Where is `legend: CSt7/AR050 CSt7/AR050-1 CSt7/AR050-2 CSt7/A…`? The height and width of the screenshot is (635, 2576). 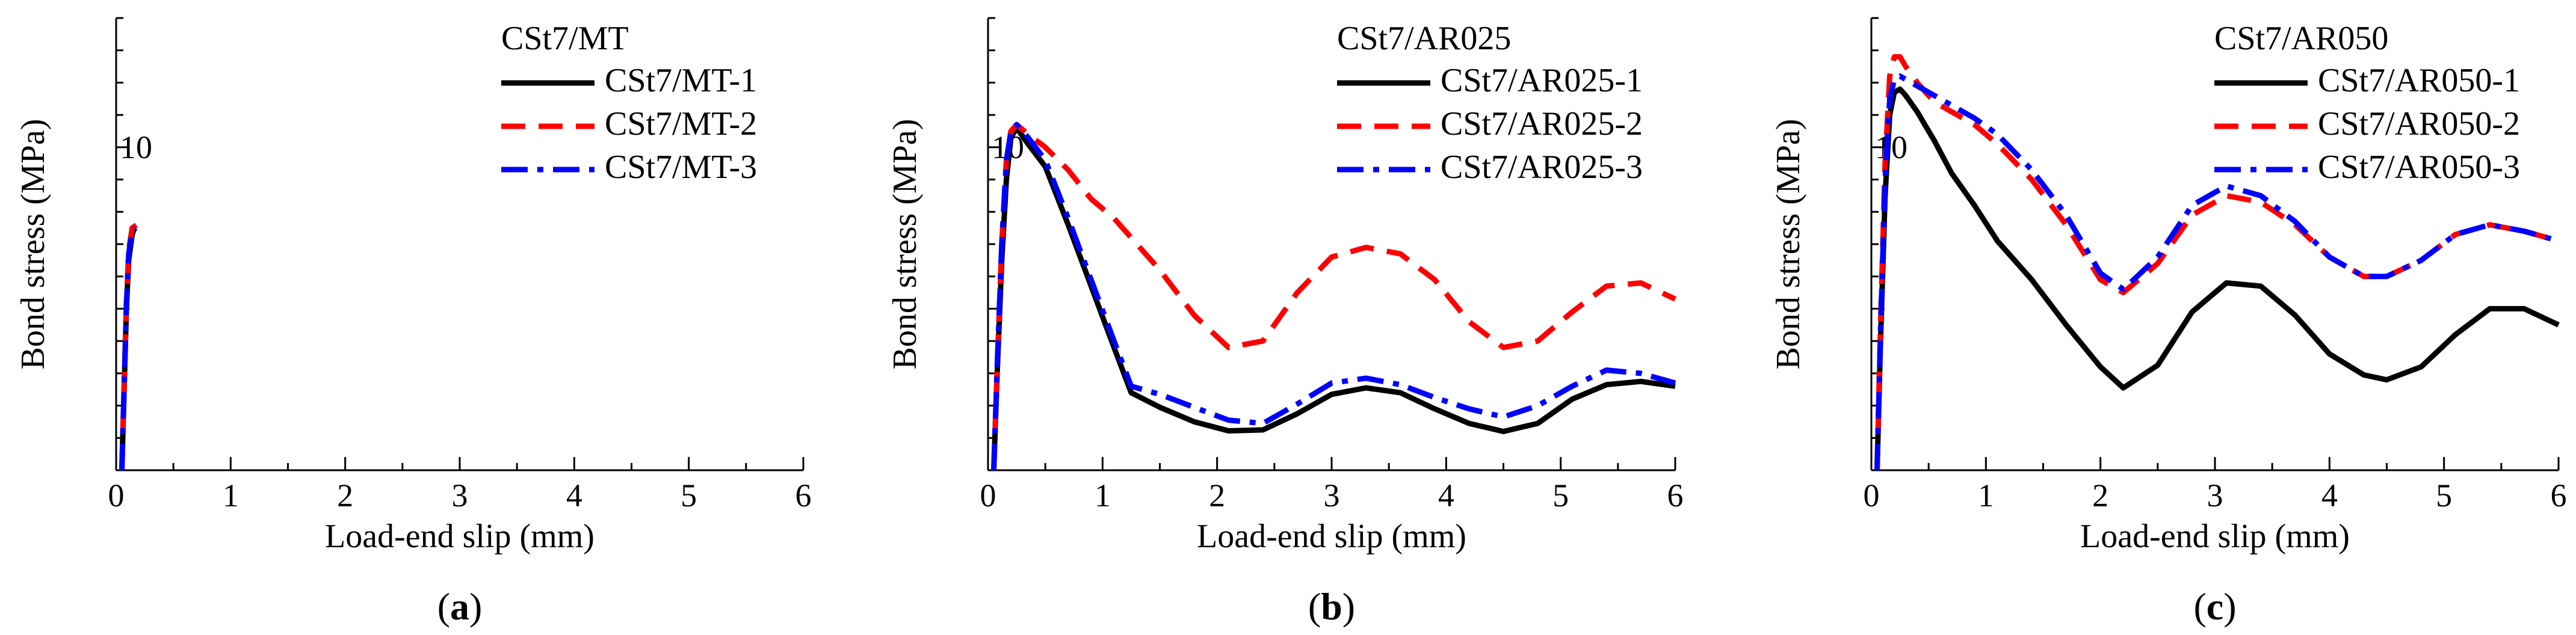
legend: CSt7/AR050 CSt7/AR050-1 CSt7/AR050-2 CSt7/A… is located at coordinates (2367, 103).